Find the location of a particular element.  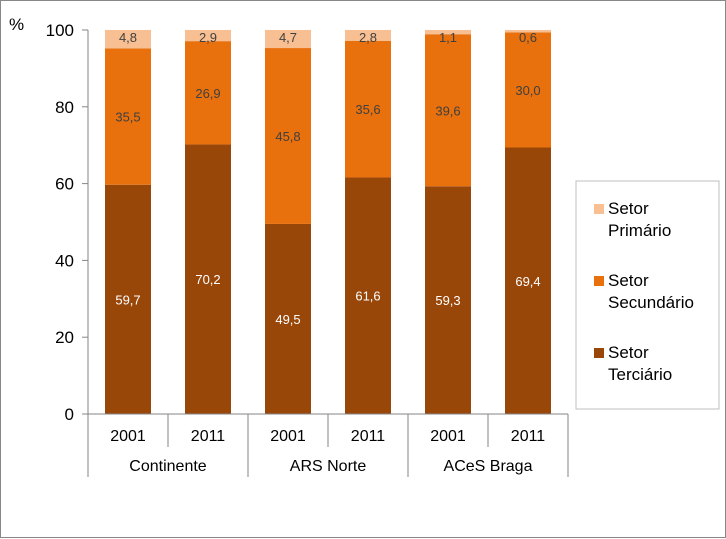

y-axis-label: % is located at coordinates (16, 24).